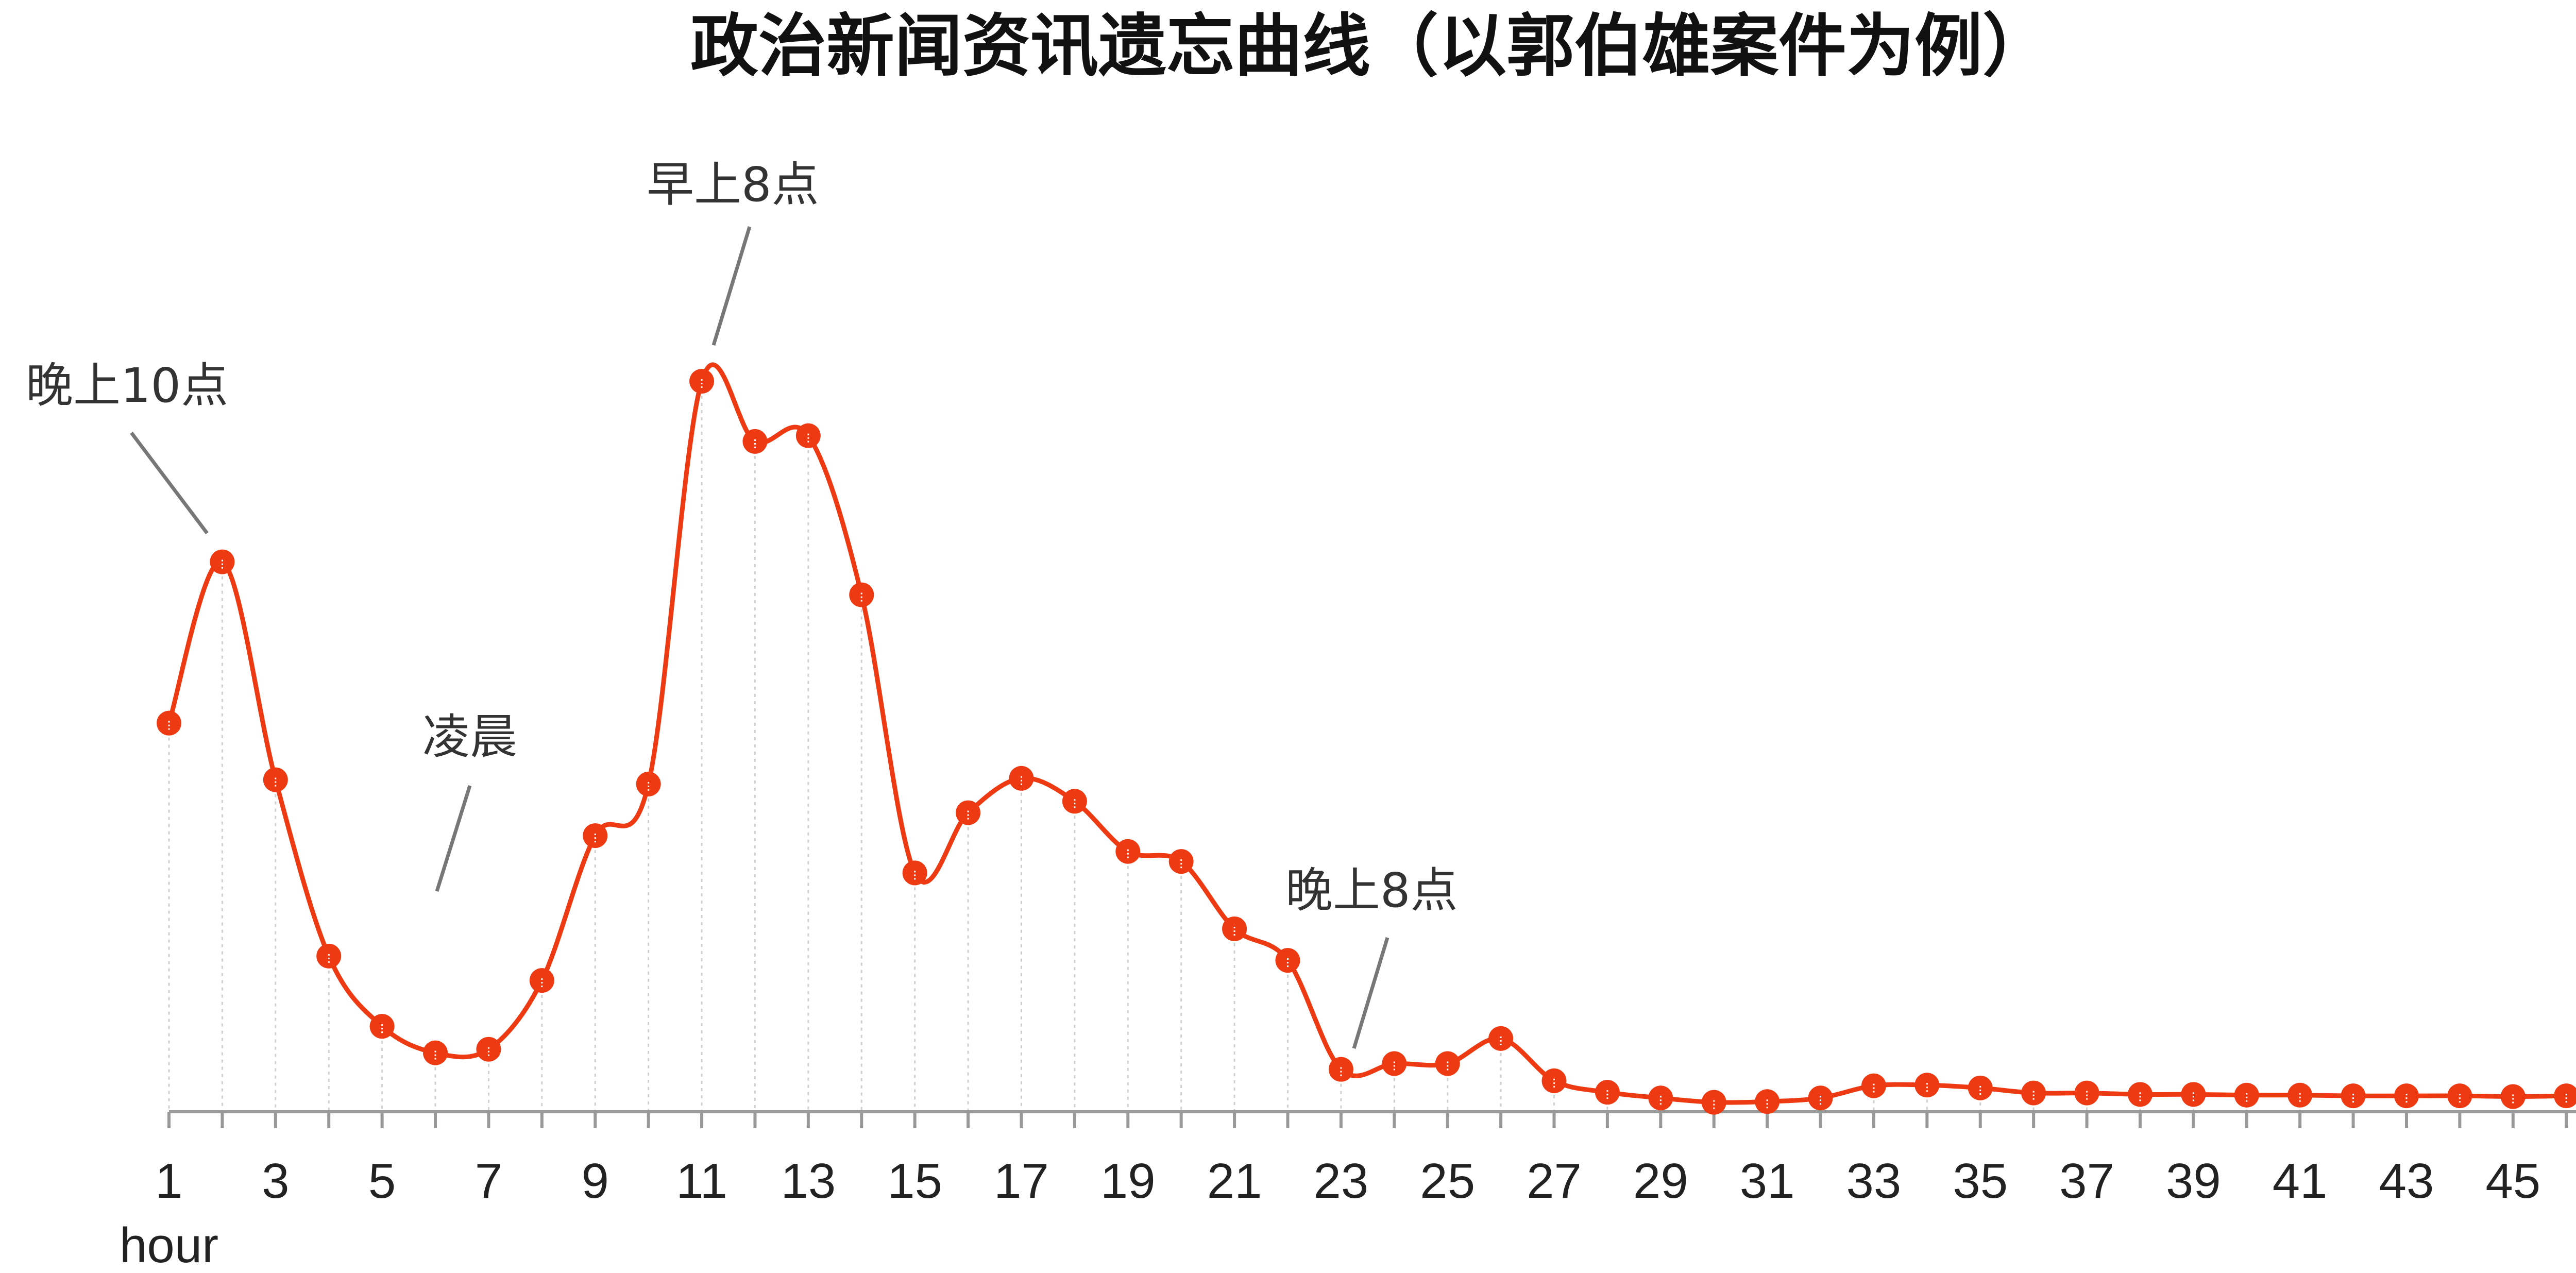 The height and width of the screenshot is (1273, 2576). What do you see at coordinates (2300, 1181) in the screenshot?
I see `x-tick-label: 41` at bounding box center [2300, 1181].